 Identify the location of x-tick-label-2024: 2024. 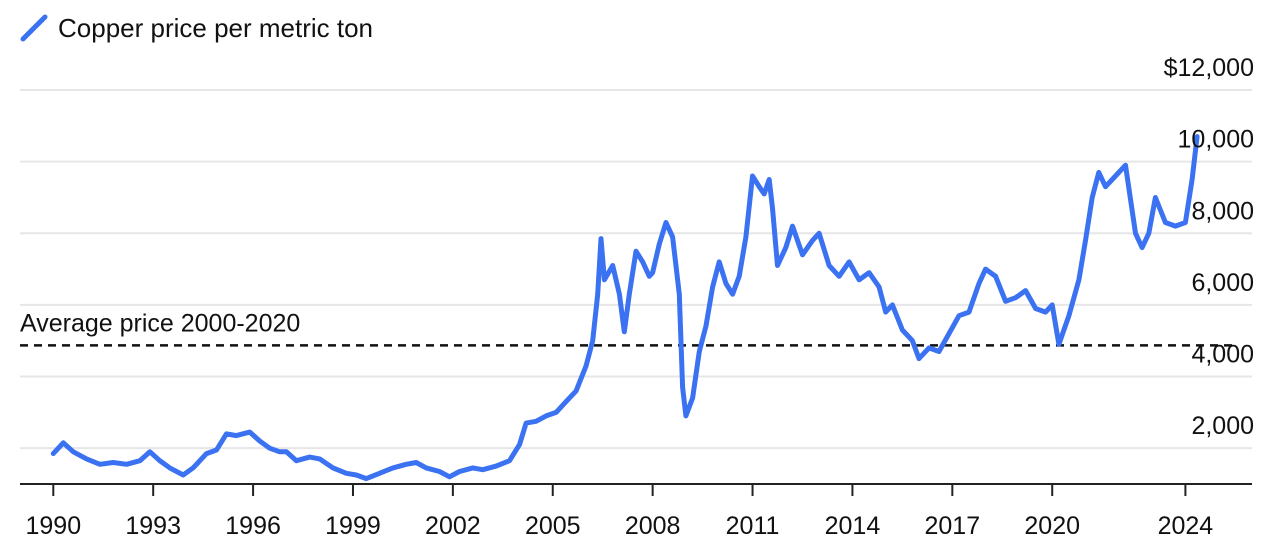
(1186, 526).